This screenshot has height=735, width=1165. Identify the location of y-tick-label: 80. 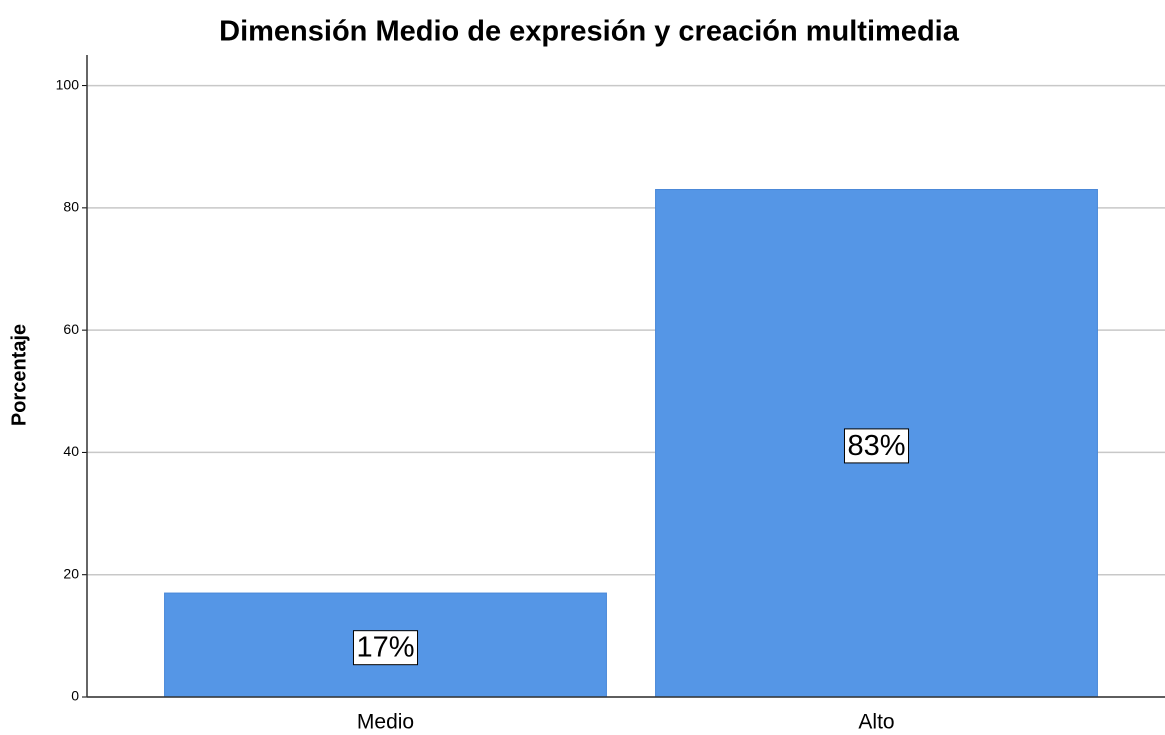
(71, 207).